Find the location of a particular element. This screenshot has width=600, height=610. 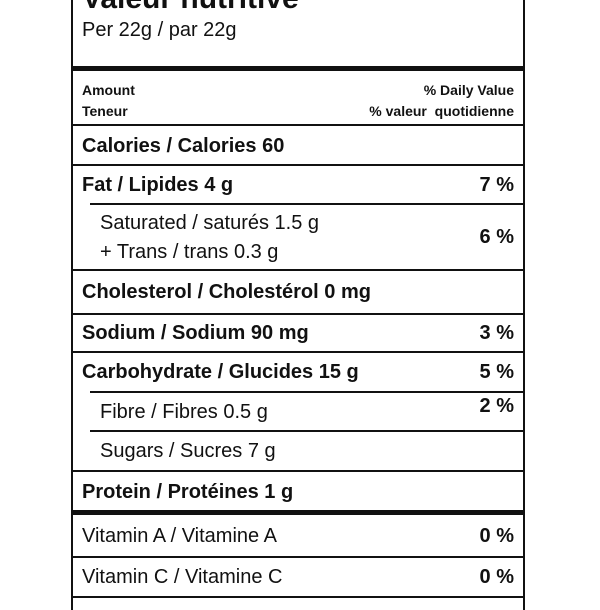

nutrient-label: Calories / Calories 60 is located at coordinates (183, 145).